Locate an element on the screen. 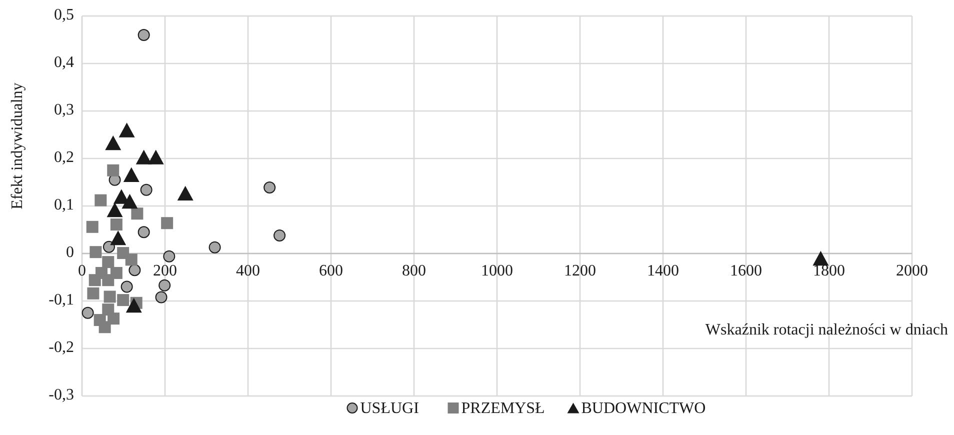 Image resolution: width=954 pixels, height=435 pixels. y-tick-label: 0,2 is located at coordinates (64, 157).